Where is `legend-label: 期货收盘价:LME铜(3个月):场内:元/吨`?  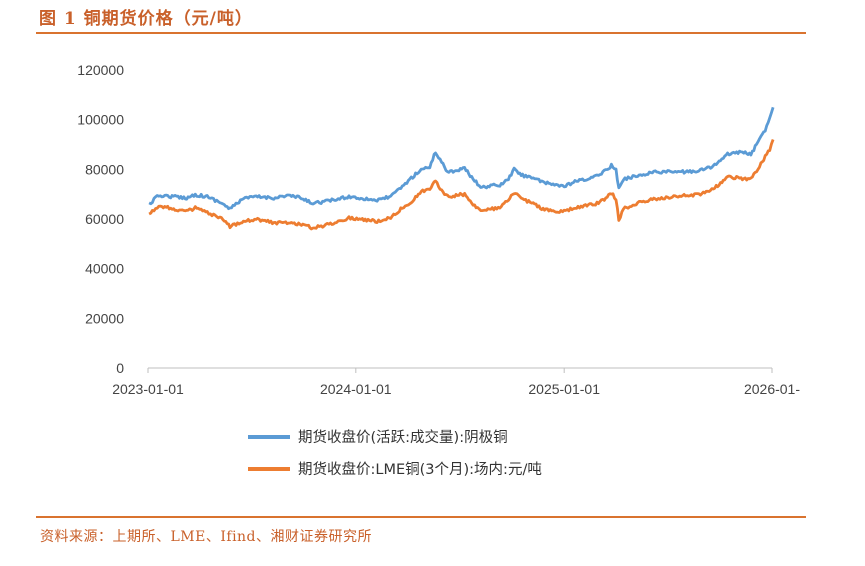
legend-label: 期货收盘价:LME铜(3个月):场内:元/吨 is located at coordinates (420, 469).